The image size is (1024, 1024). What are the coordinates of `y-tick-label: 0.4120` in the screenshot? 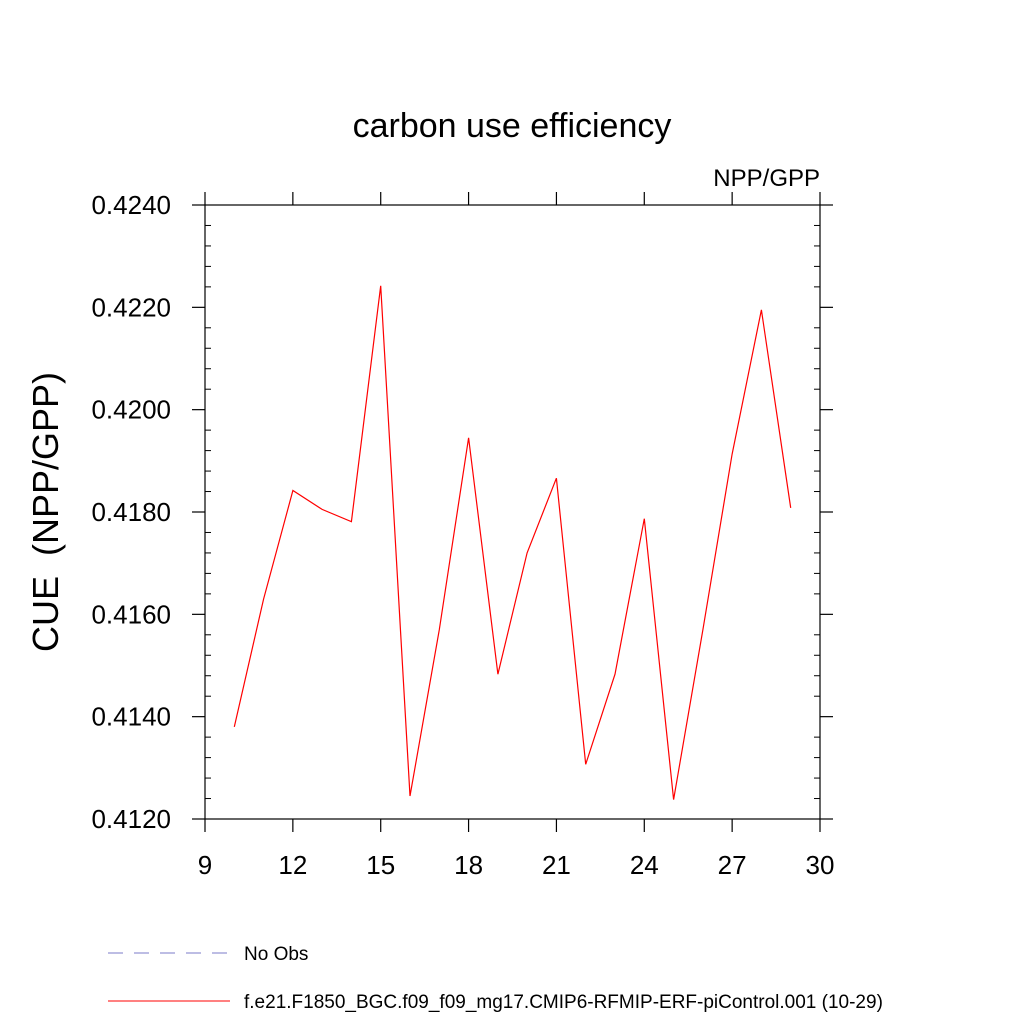 It's located at (131, 819).